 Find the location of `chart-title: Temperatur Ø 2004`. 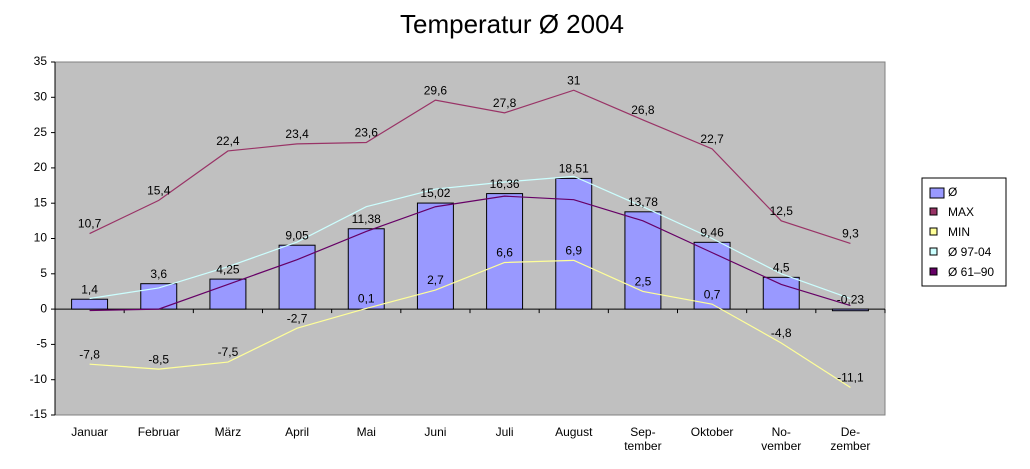

chart-title: Temperatur Ø 2004 is located at coordinates (512, 24).